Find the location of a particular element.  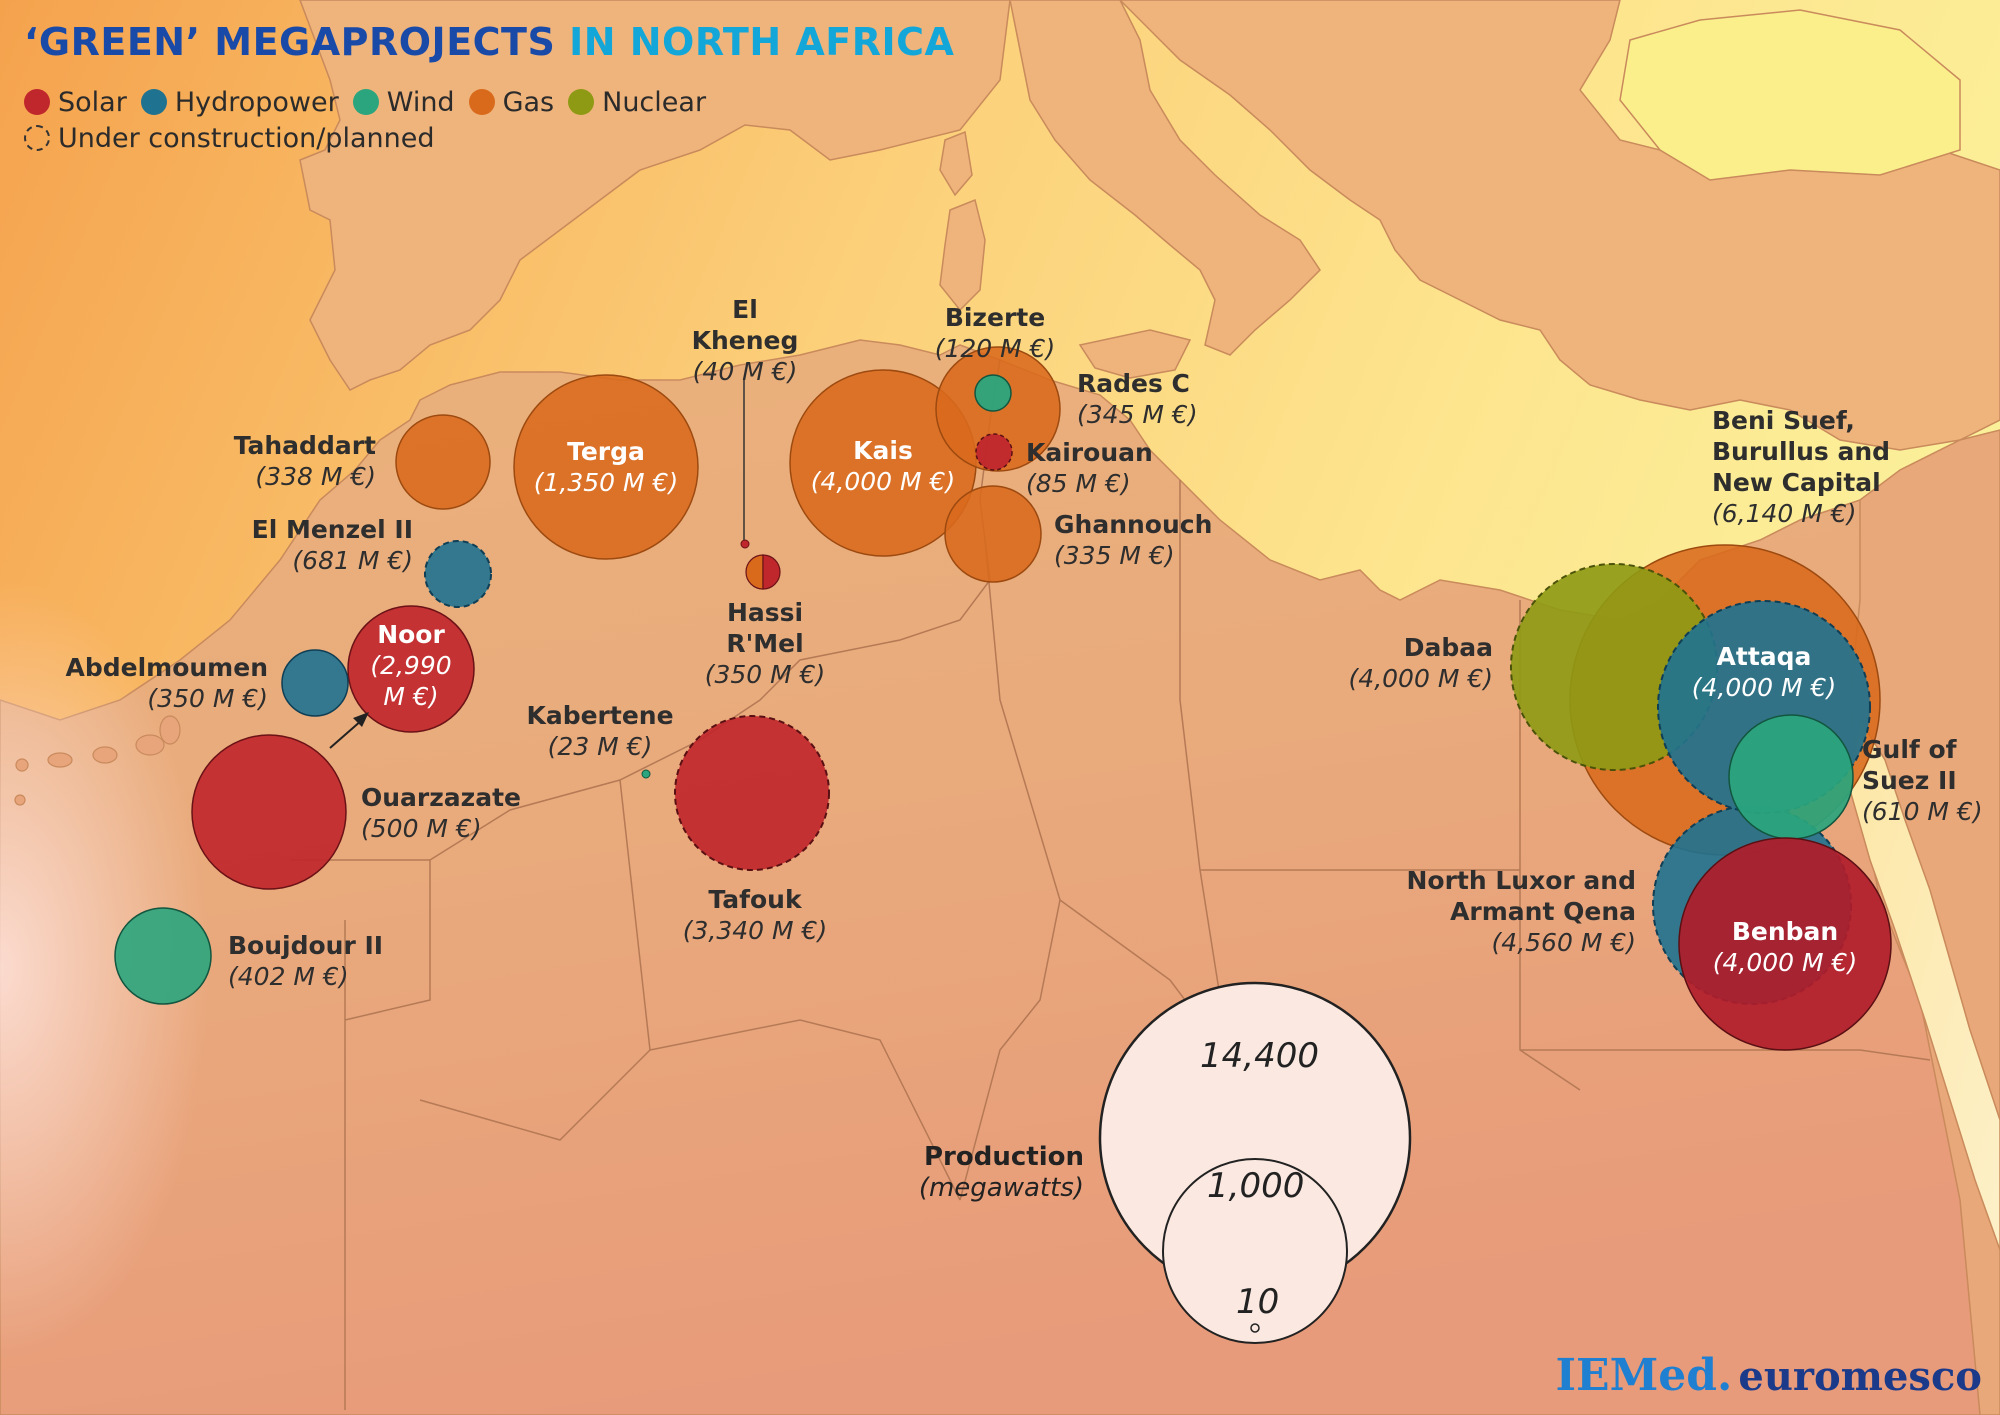

project-name: Hassi is located at coordinates (765, 612).